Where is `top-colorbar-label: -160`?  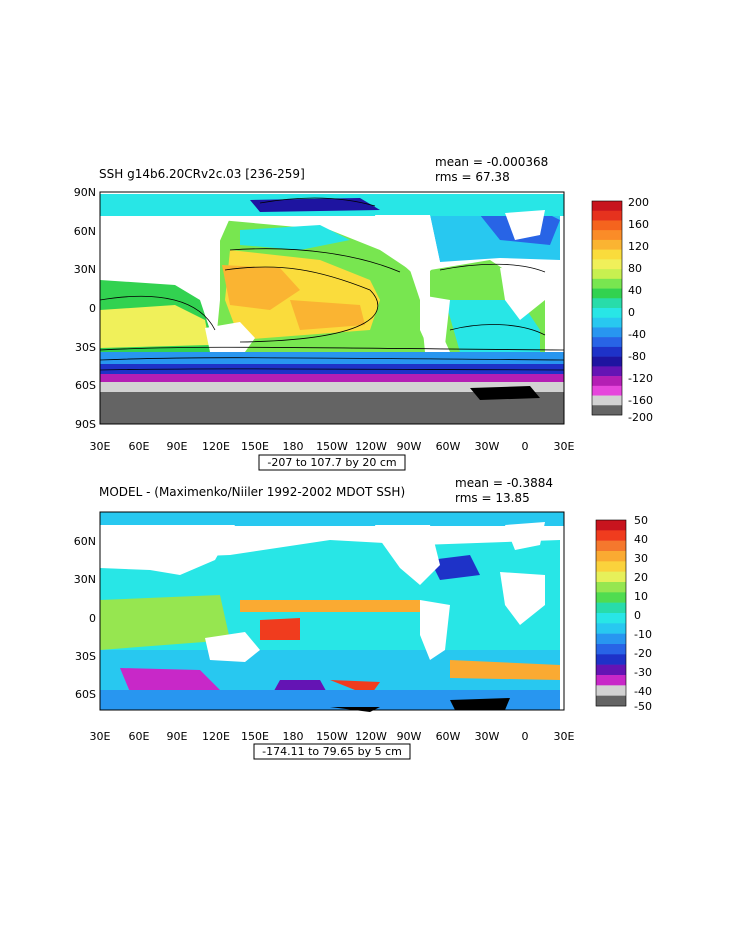 top-colorbar-label: -160 is located at coordinates (640, 400).